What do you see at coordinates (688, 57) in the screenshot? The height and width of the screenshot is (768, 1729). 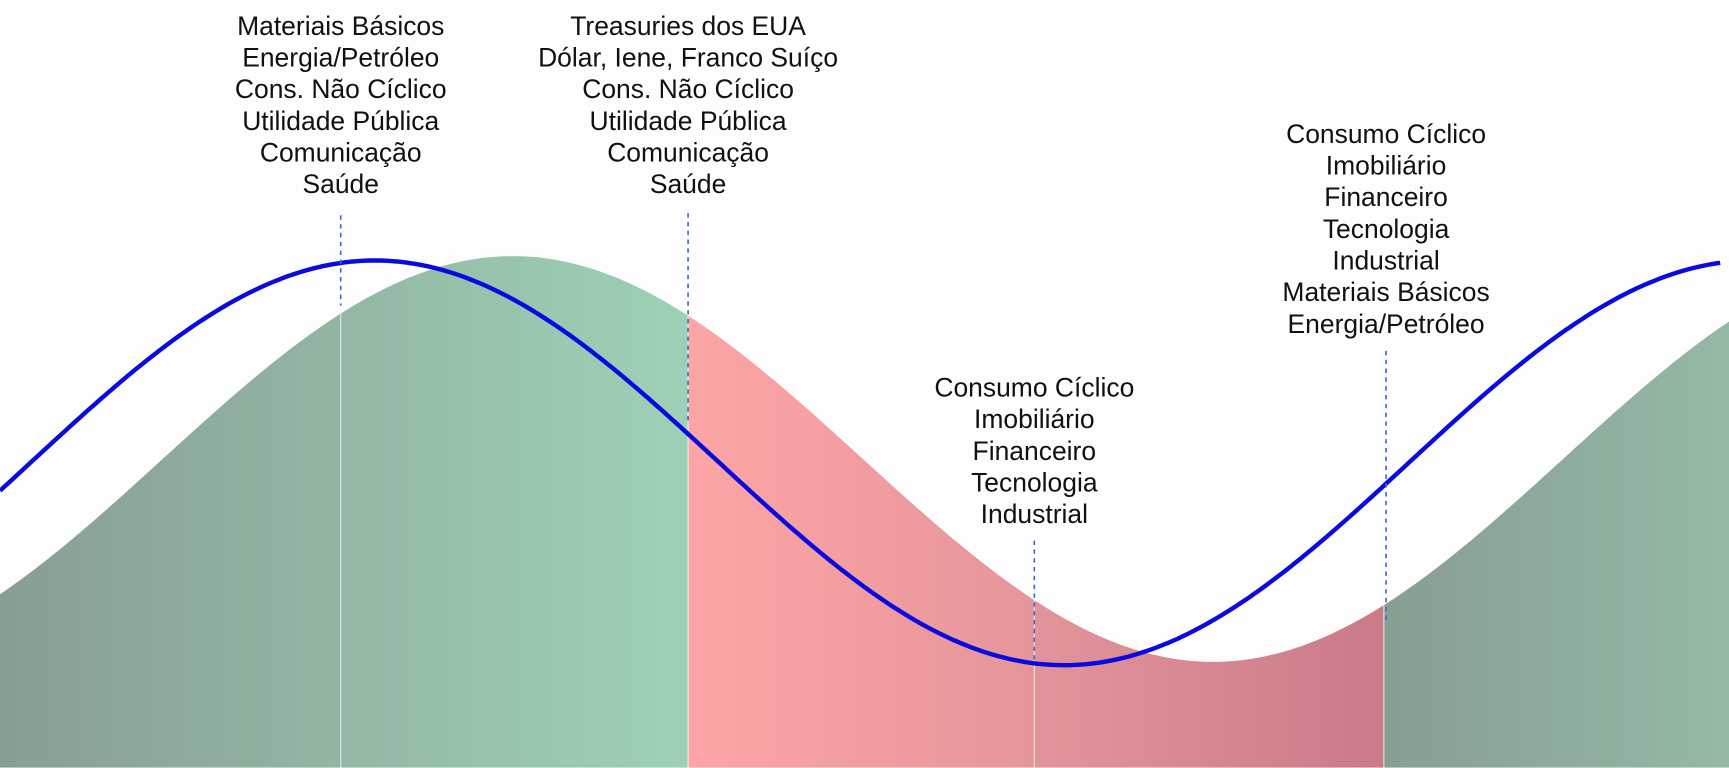 I see `sector-label: Dólar, Iene, Franco Suíço` at bounding box center [688, 57].